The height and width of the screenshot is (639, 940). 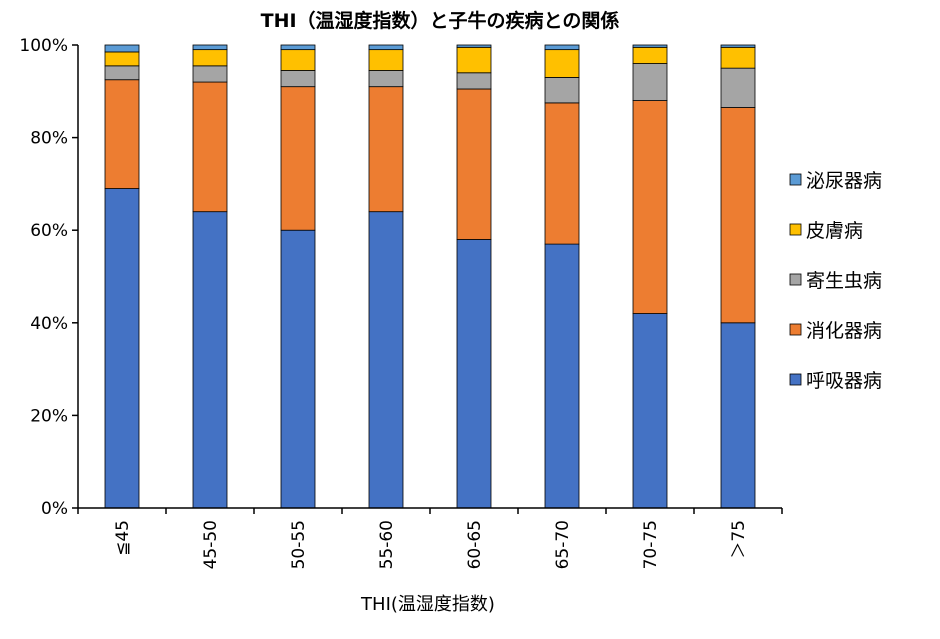 I want to click on x-tick-label: 70-75, so click(x=651, y=544).